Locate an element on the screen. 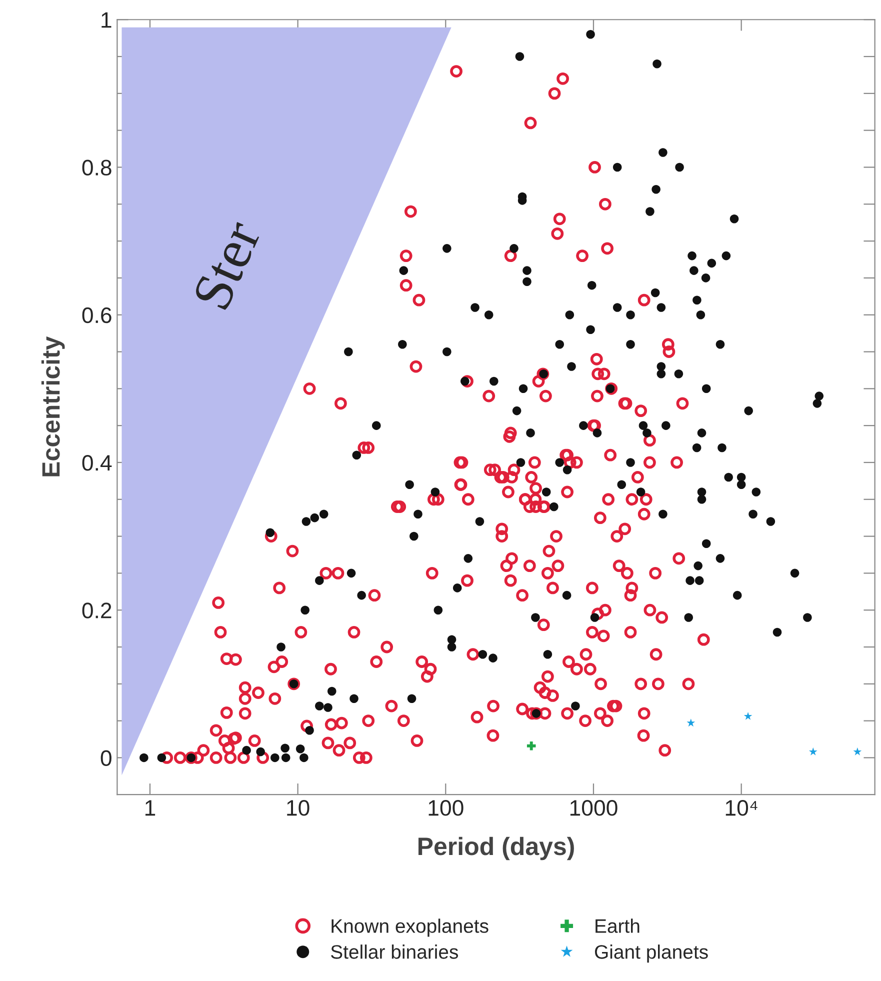 The height and width of the screenshot is (981, 881). x-tick-label: 10 is located at coordinates (298, 808).